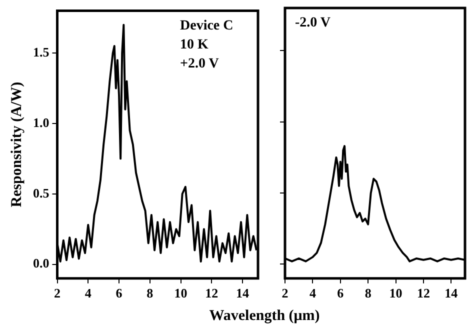 The height and width of the screenshot is (335, 469). What do you see at coordinates (313, 23) in the screenshot?
I see `annotation: -2.0 V` at bounding box center [313, 23].